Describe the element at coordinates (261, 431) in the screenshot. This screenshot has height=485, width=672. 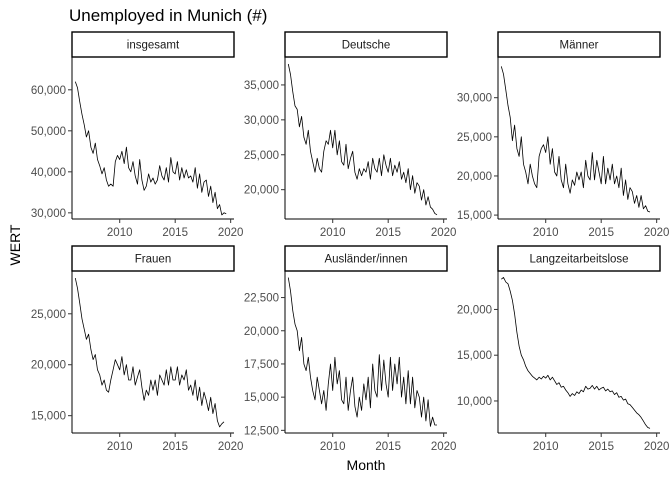
I see `y-tick-label: 12,500` at that location.